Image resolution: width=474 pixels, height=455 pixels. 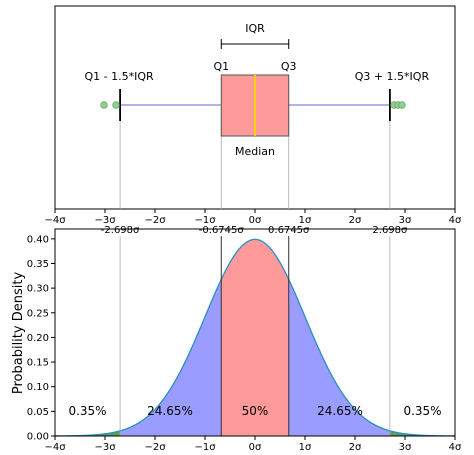 I want to click on y-tick-label: 0.00, so click(x=38, y=437).